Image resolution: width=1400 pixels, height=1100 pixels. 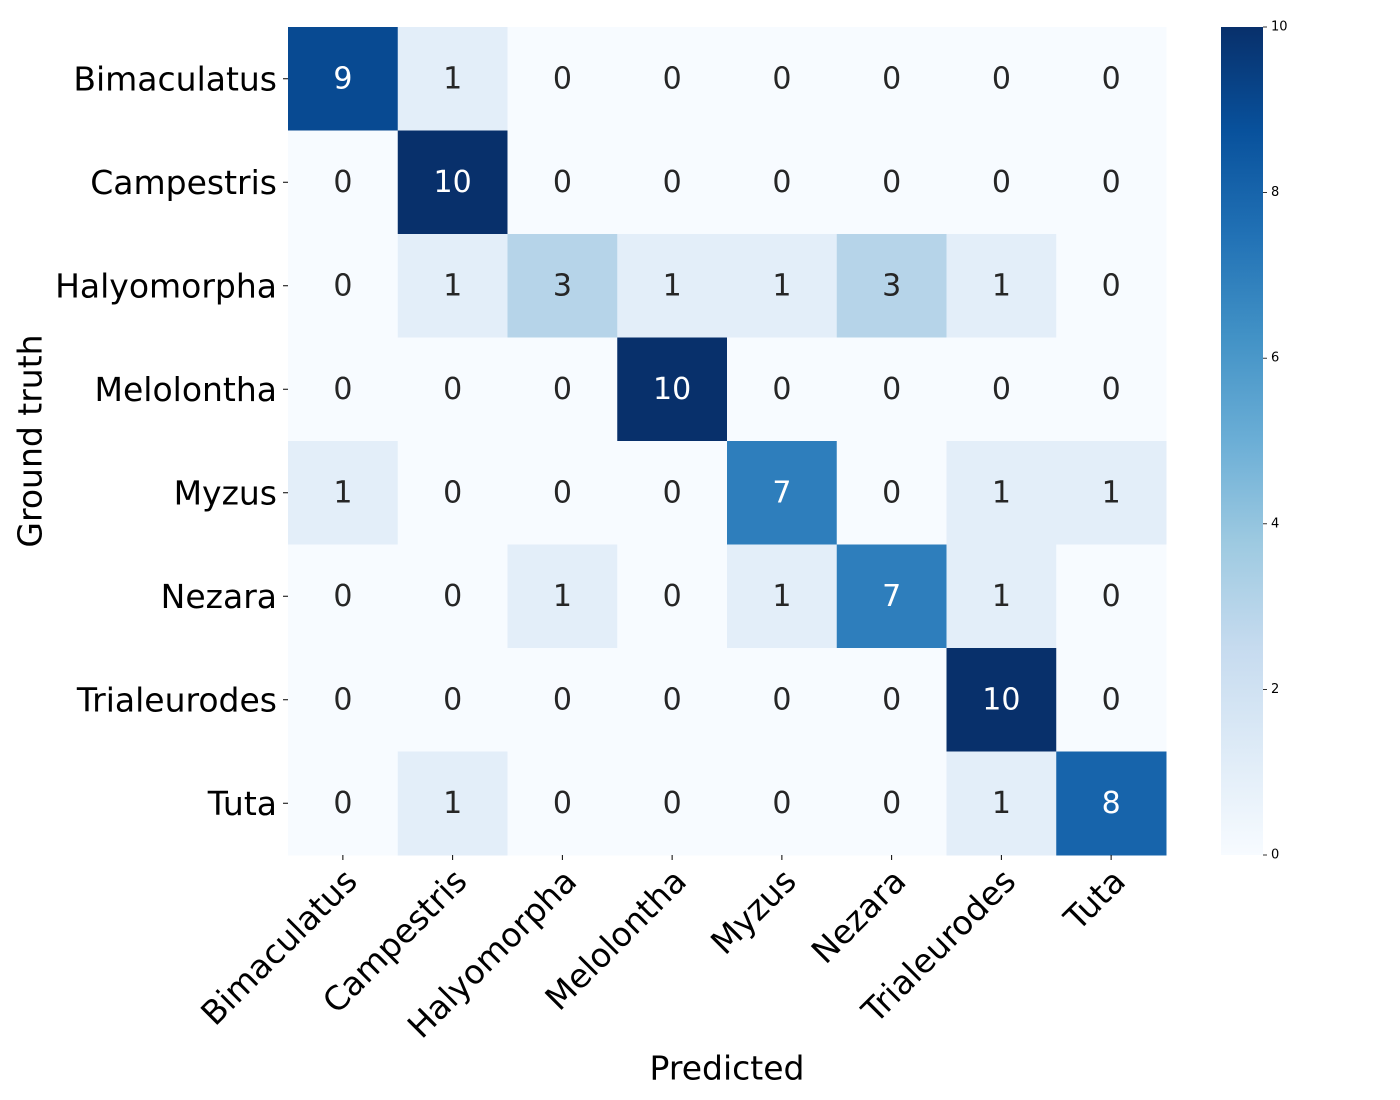 I want to click on colorbar-tick-label: 10, so click(x=1279, y=27).